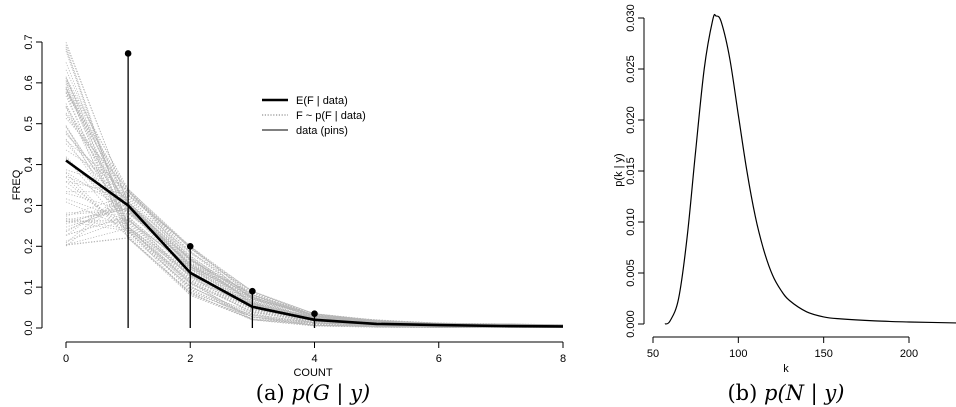 The height and width of the screenshot is (407, 956). Describe the element at coordinates (738, 354) in the screenshot. I see `panel-b-x-tick-label: 100` at that location.